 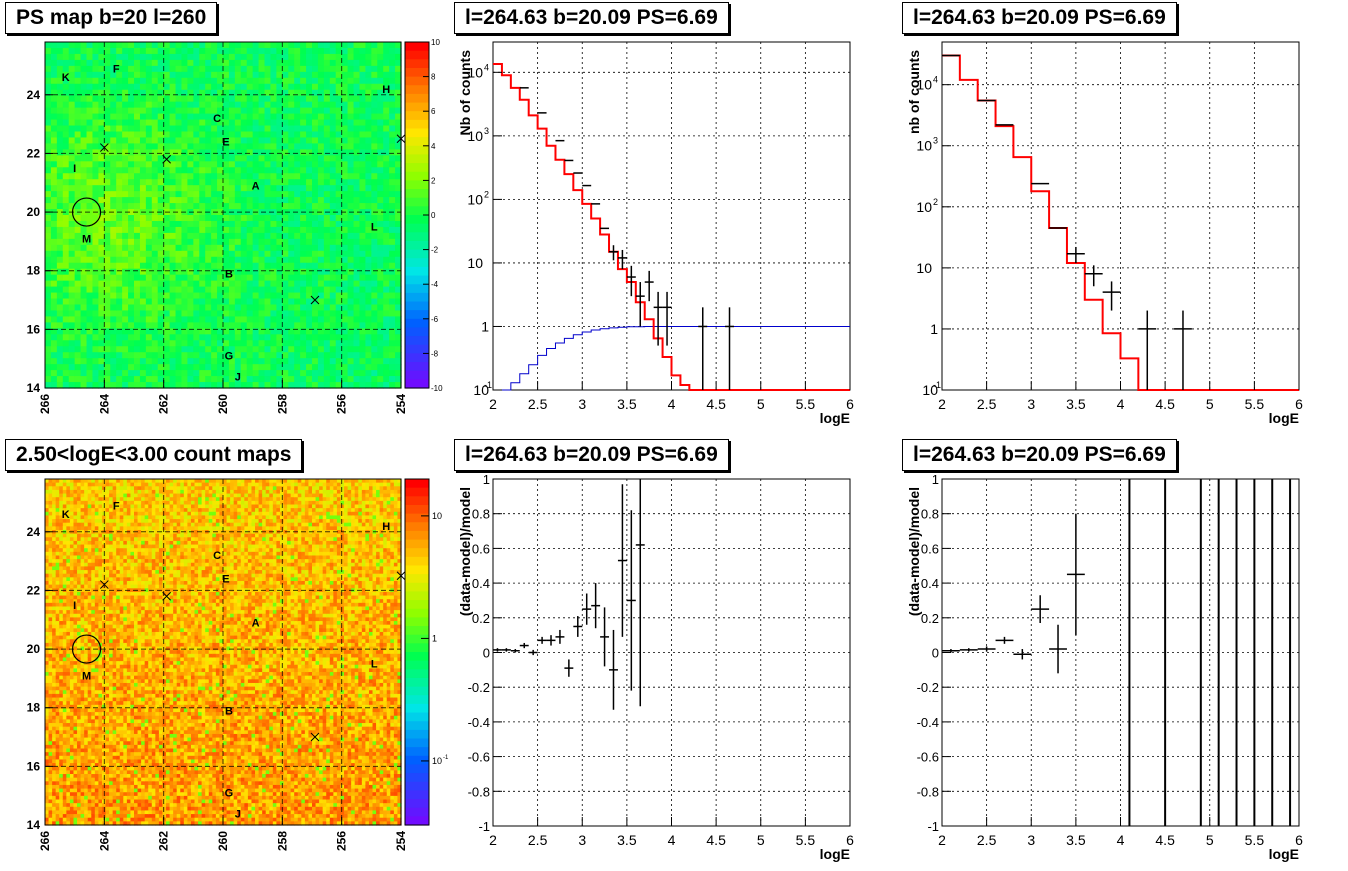 What do you see at coordinates (111, 18) in the screenshot?
I see `panel-1-title: PS map b=20 l=260` at bounding box center [111, 18].